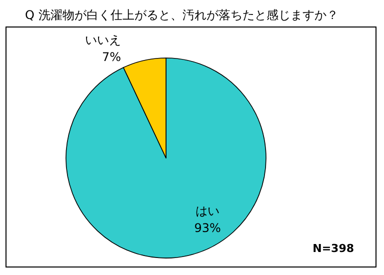 This screenshot has width=384, height=275. I want to click on data-label: 93%, so click(207, 228).